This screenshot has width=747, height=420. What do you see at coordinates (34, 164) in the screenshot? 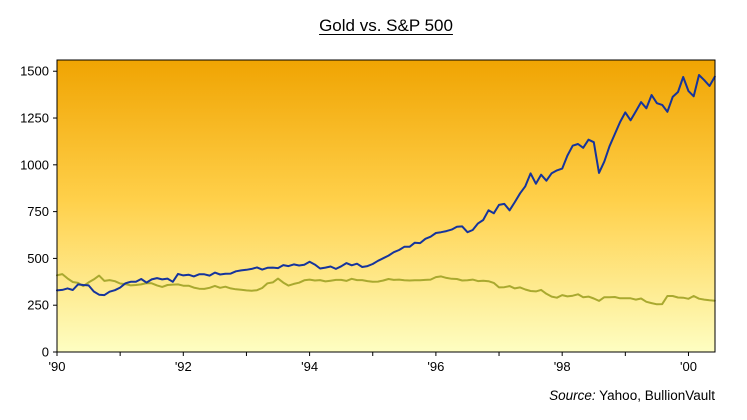
I see `svg-text: 1000` at bounding box center [34, 164].